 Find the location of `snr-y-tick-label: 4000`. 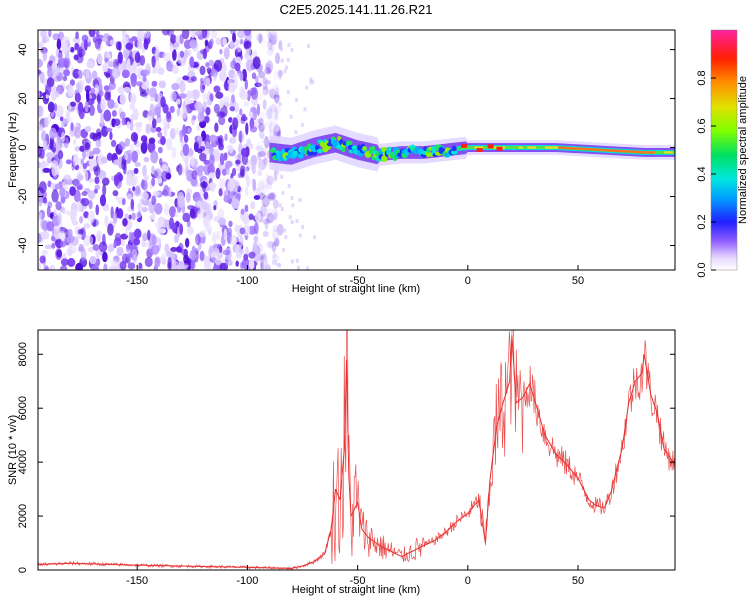

snr-y-tick-label: 4000 is located at coordinates (23, 462).